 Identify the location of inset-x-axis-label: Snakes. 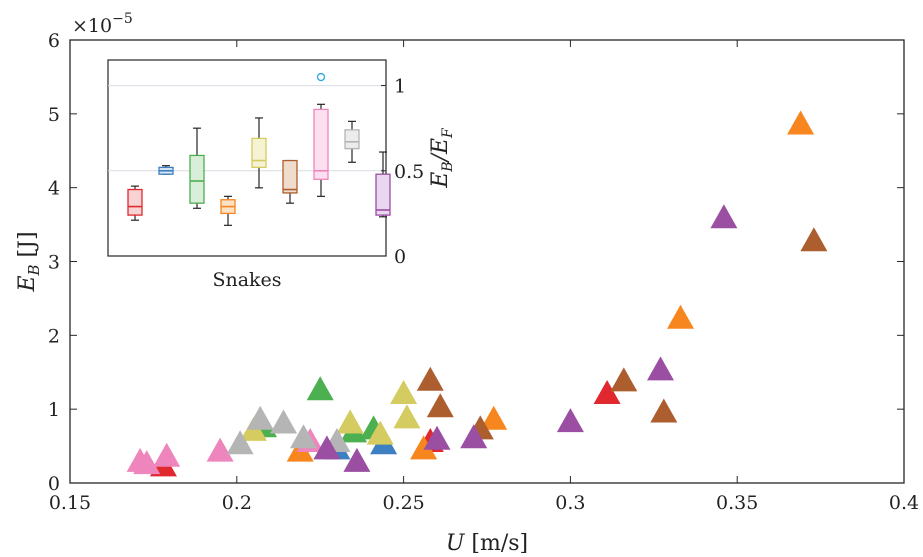
(246, 280).